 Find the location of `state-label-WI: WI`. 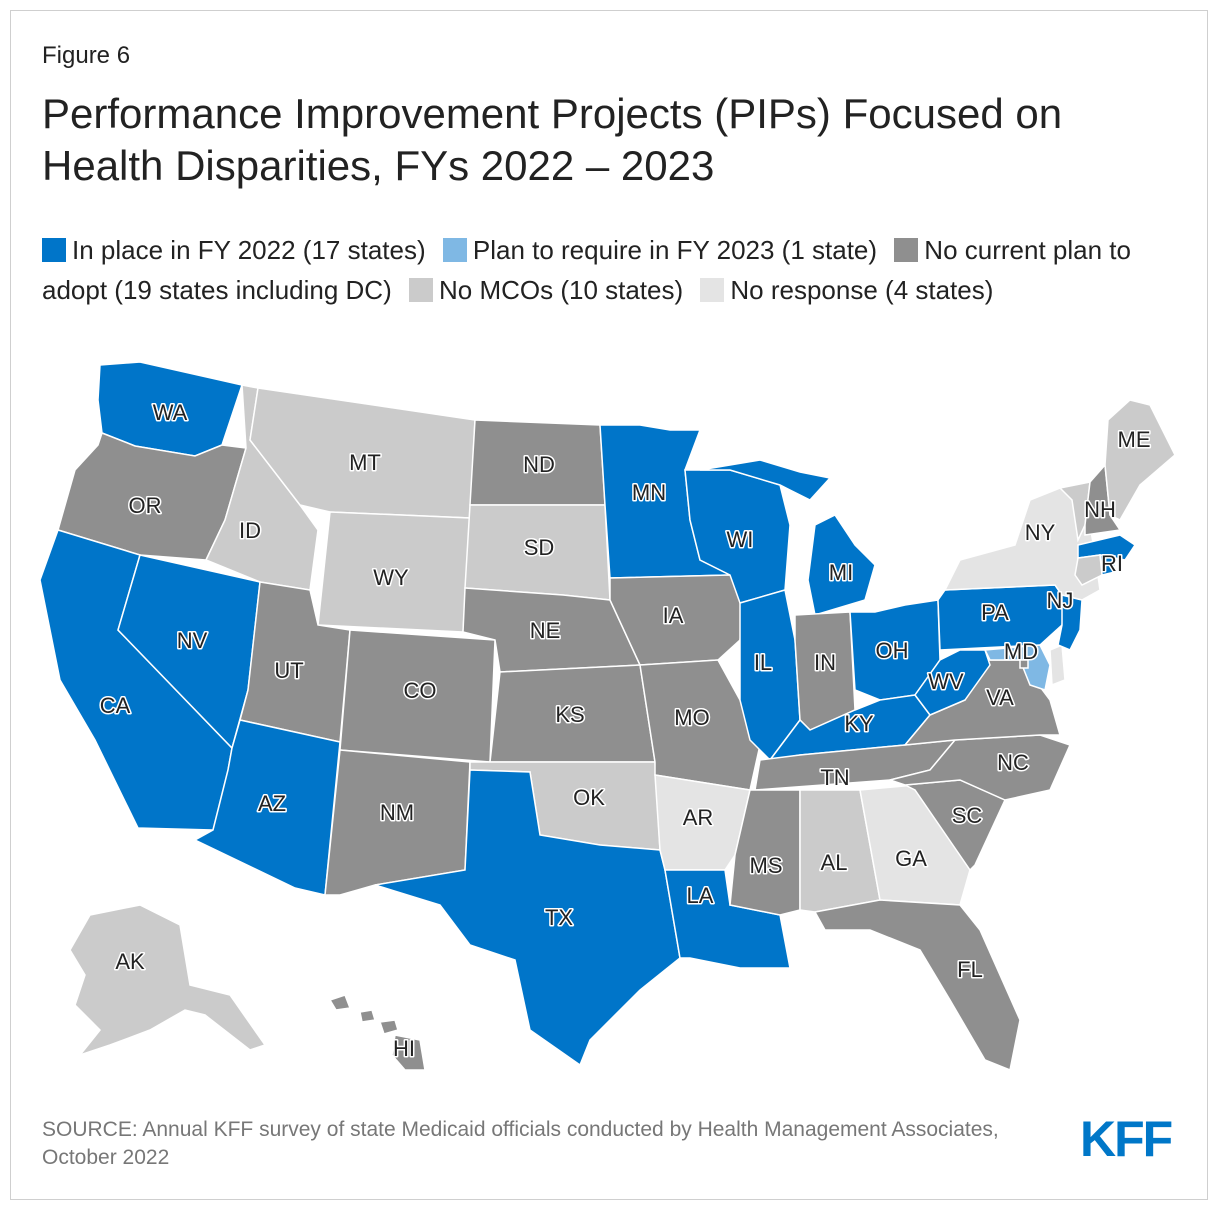

state-label-WI: WI is located at coordinates (740, 539).